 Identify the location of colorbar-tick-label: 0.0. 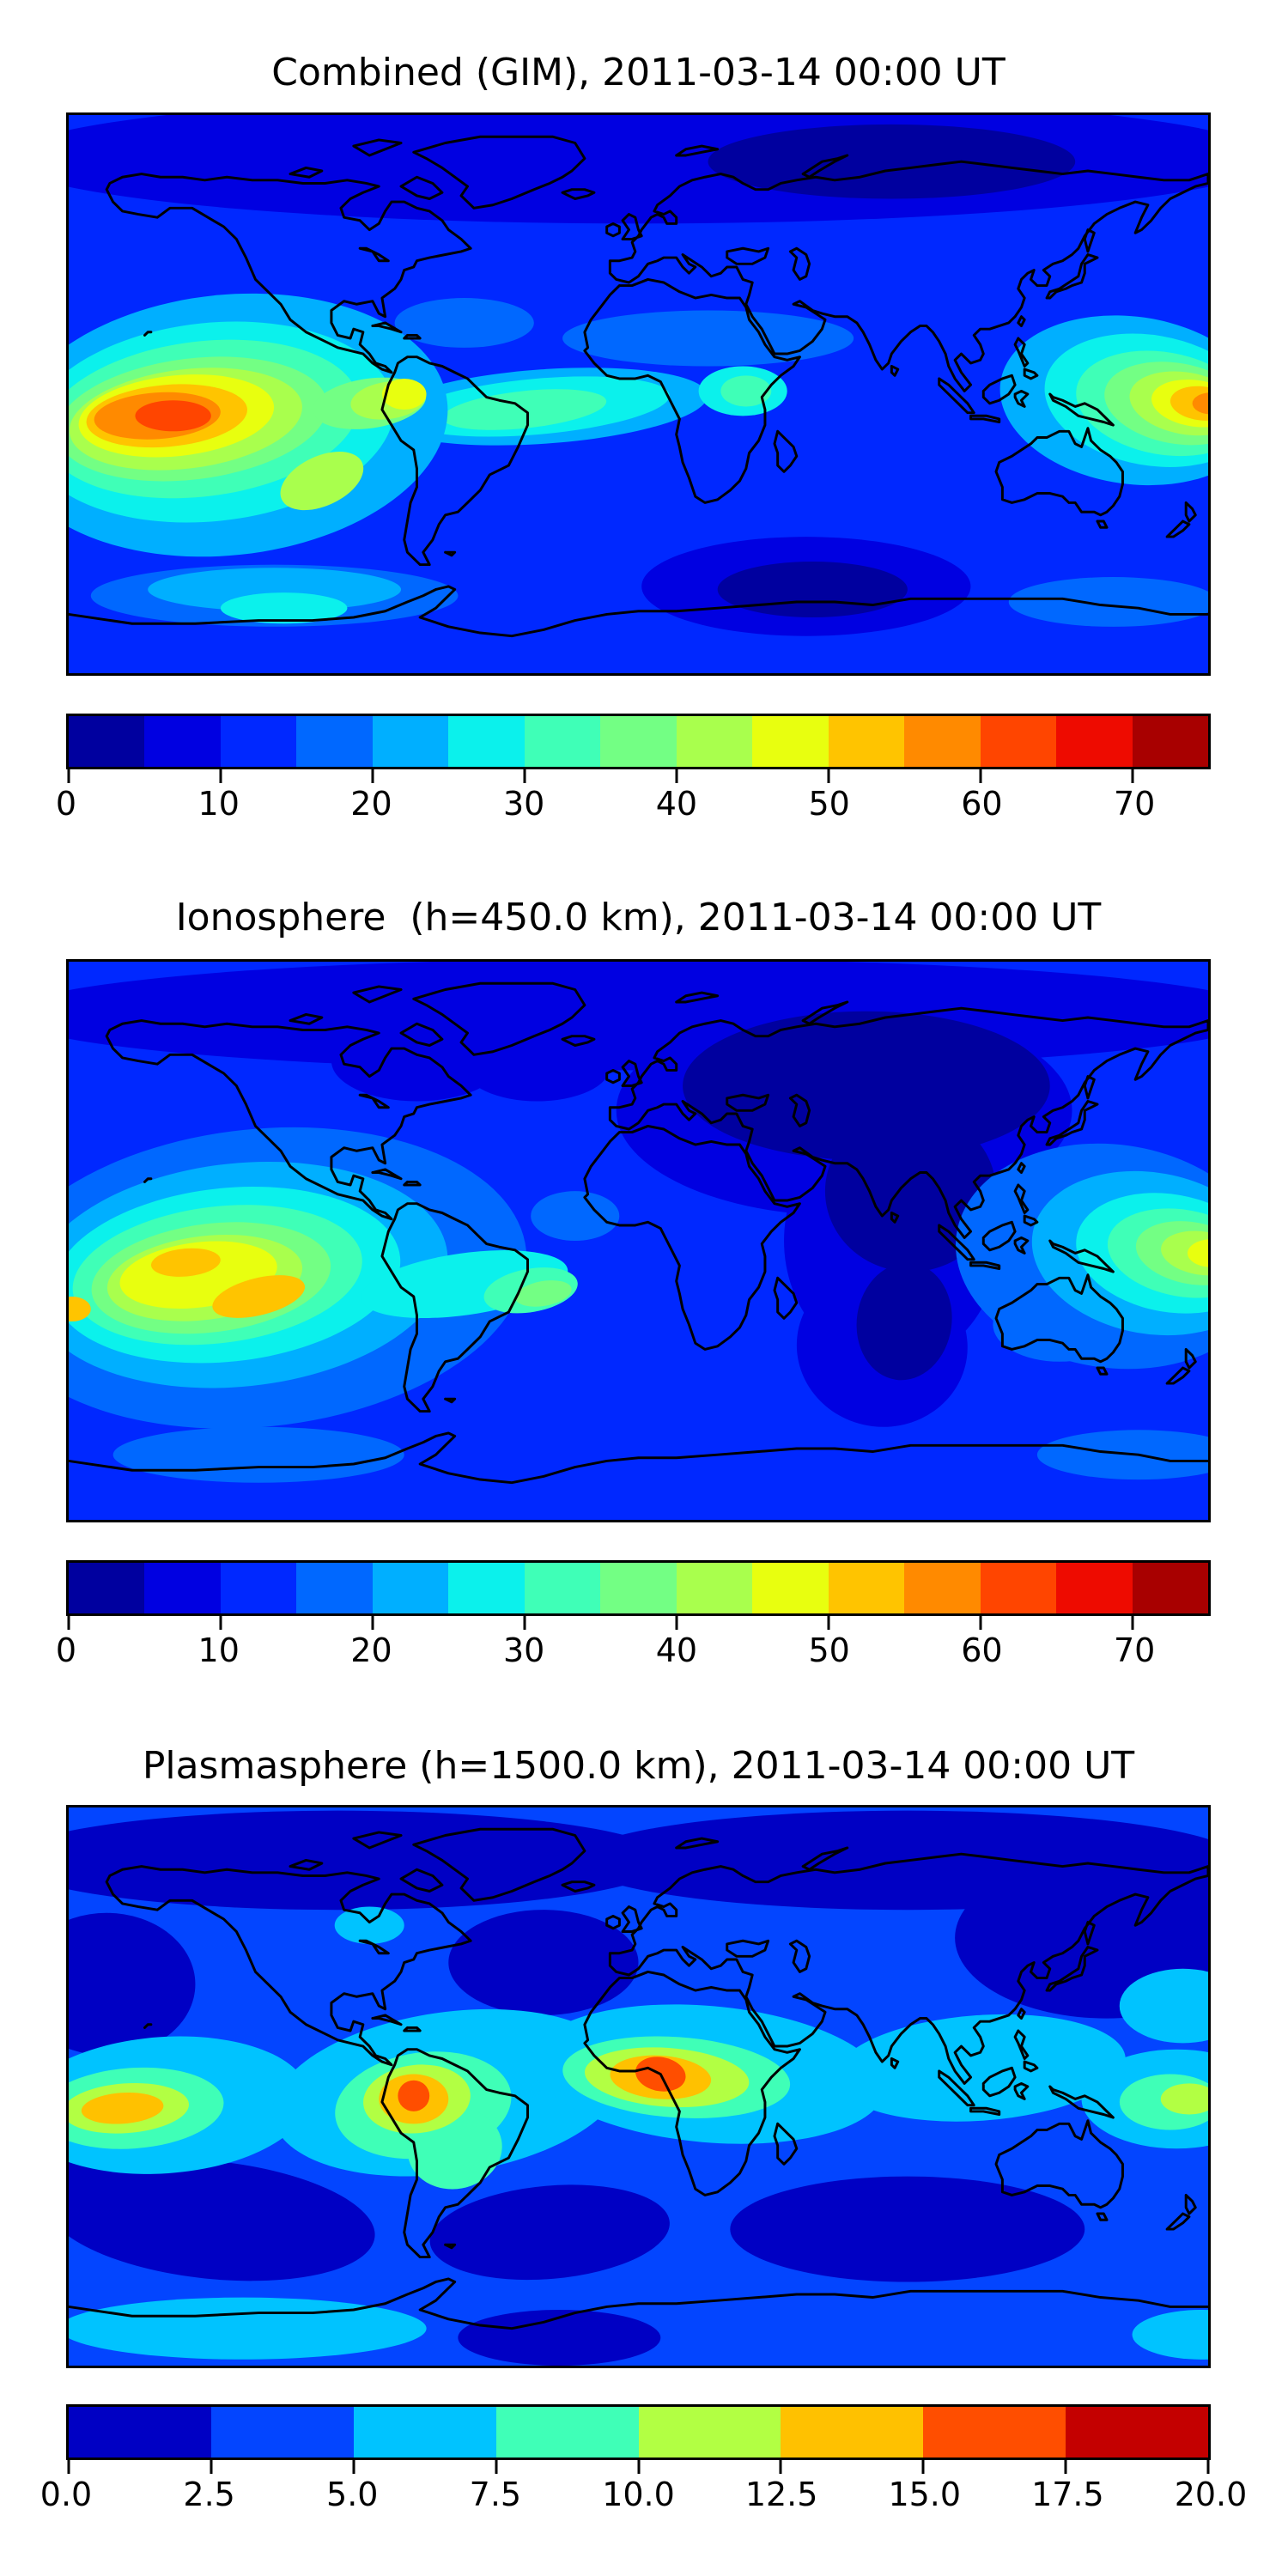
(66, 2494).